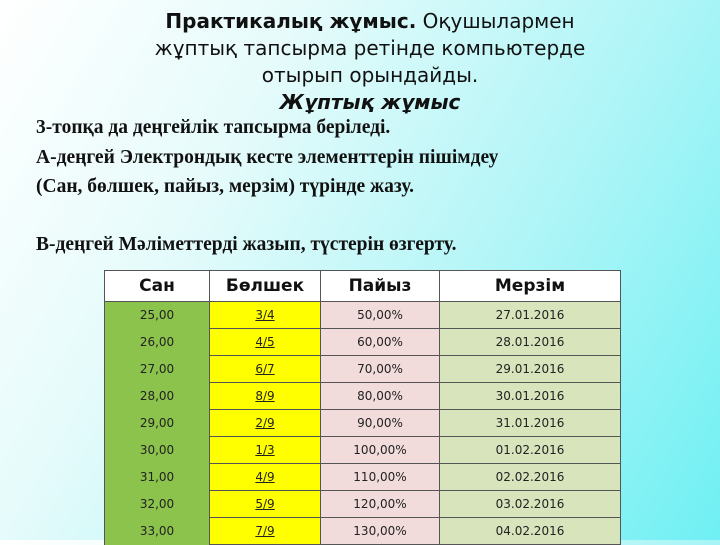  What do you see at coordinates (370, 75) in the screenshot?
I see `title-line3: отырып орындайды.` at bounding box center [370, 75].